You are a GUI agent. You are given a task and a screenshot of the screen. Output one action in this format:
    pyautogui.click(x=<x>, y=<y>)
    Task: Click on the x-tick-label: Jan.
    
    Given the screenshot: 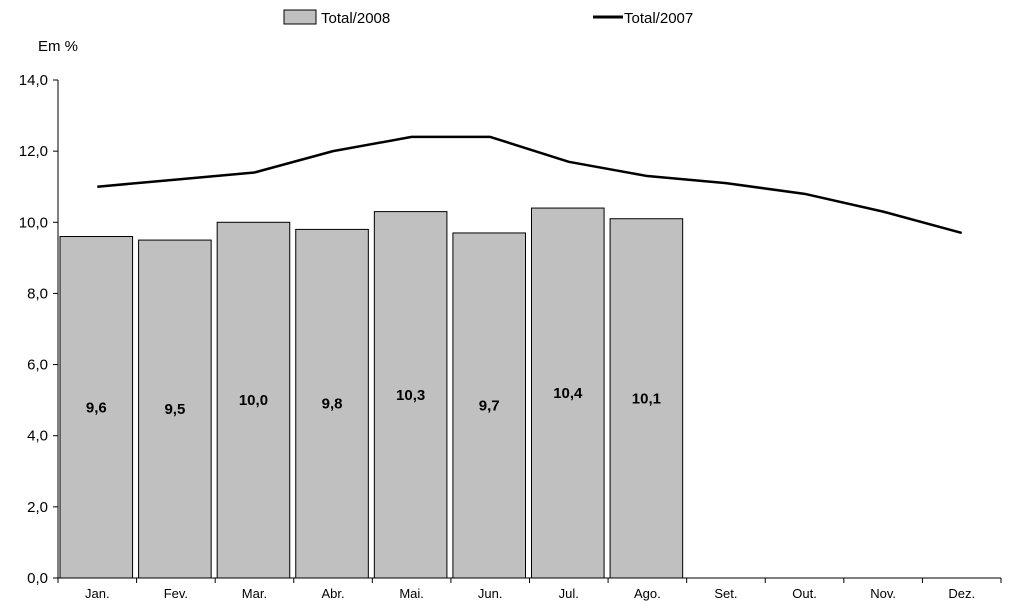 What is the action you would take?
    pyautogui.click(x=97, y=593)
    